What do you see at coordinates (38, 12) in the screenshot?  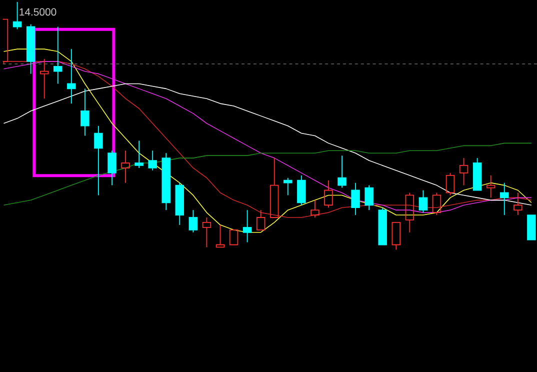 I see `annotation: 14.5000` at bounding box center [38, 12].